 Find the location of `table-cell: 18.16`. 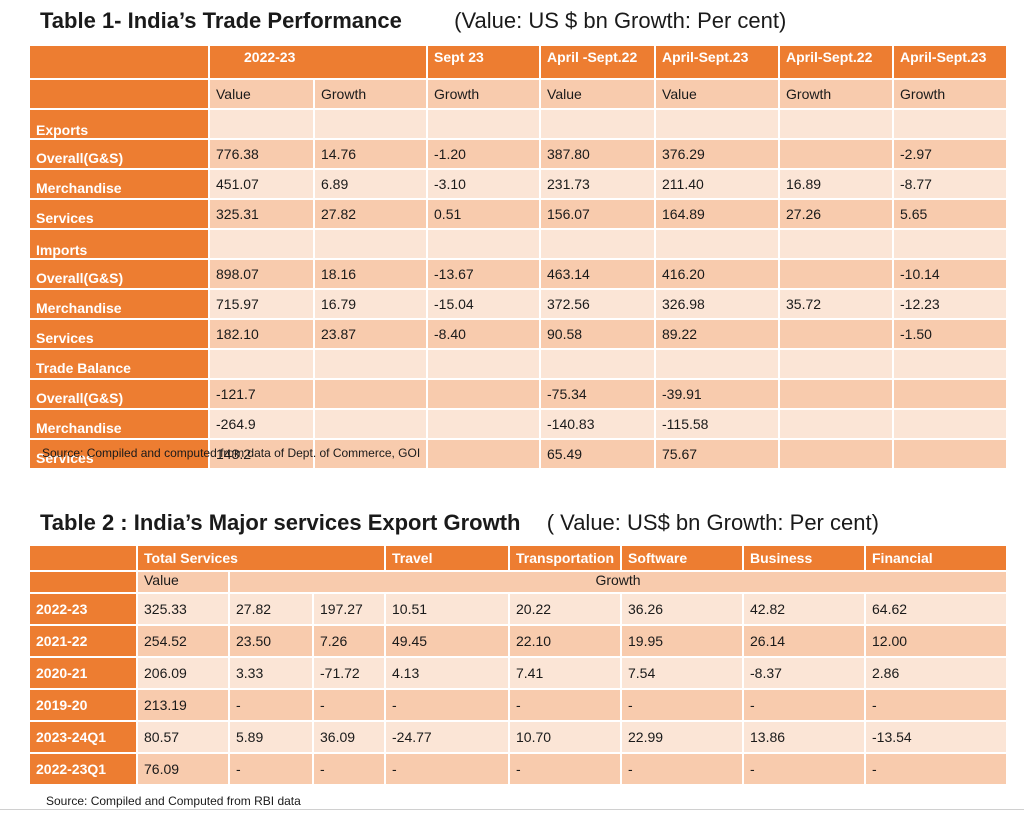

table-cell: 18.16 is located at coordinates (370, 274).